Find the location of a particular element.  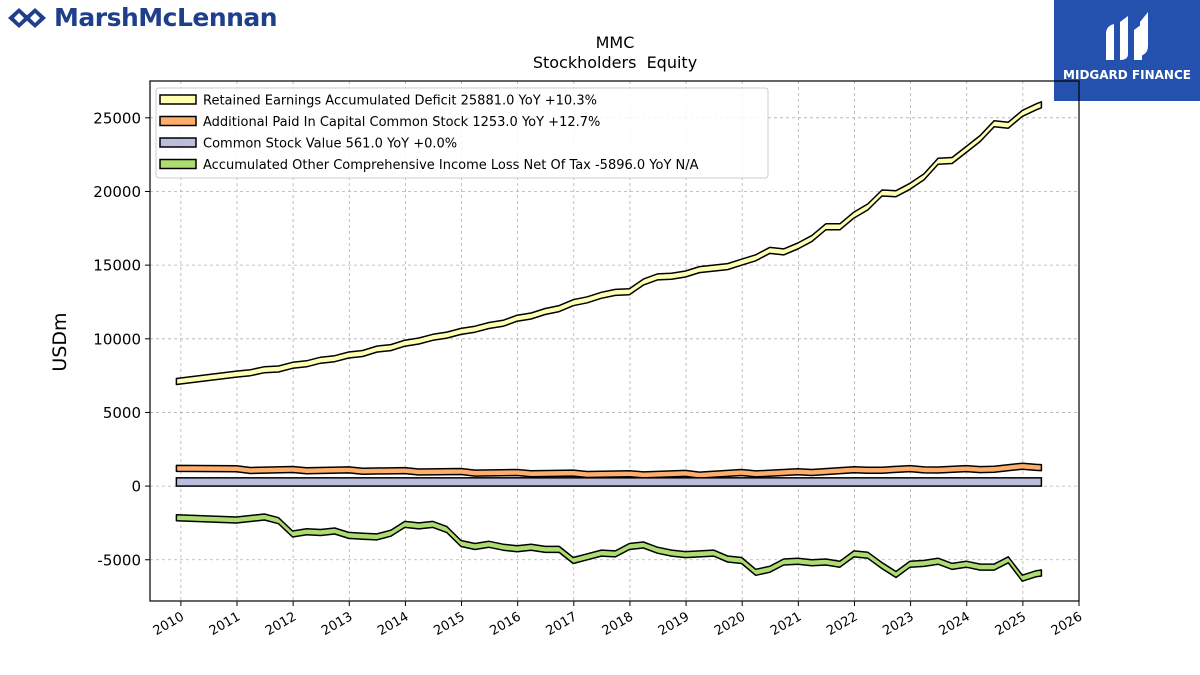

legend-box is located at coordinates (462, 133).